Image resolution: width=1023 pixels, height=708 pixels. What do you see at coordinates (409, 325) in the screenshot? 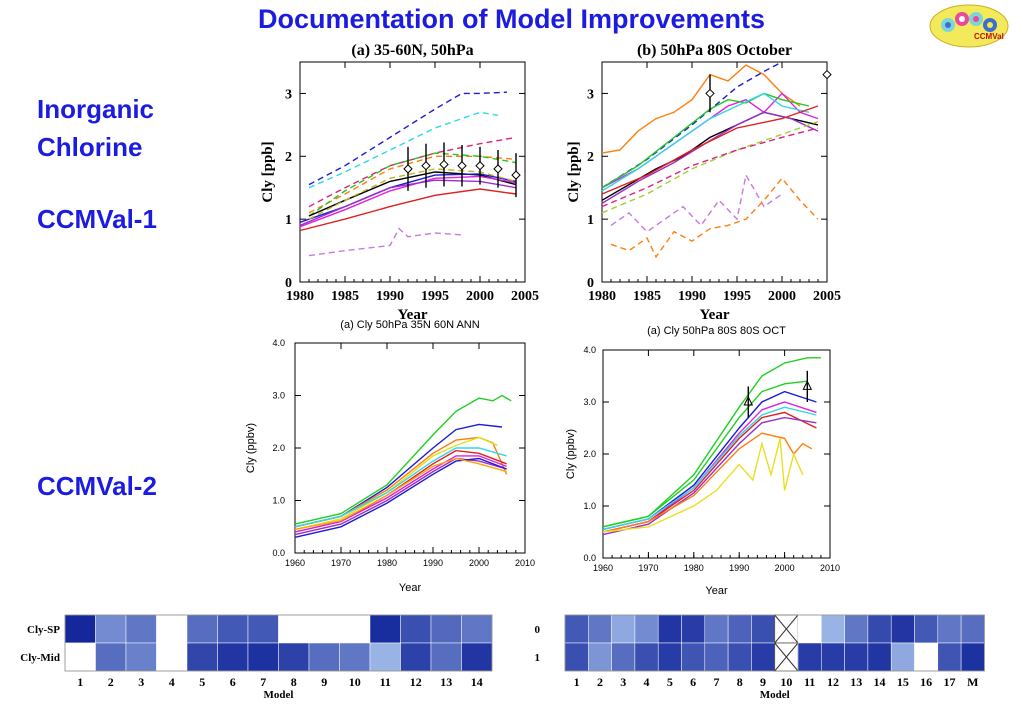
I see `chart-title: (a) Cly 50hPa 35N 60N ANN` at bounding box center [409, 325].